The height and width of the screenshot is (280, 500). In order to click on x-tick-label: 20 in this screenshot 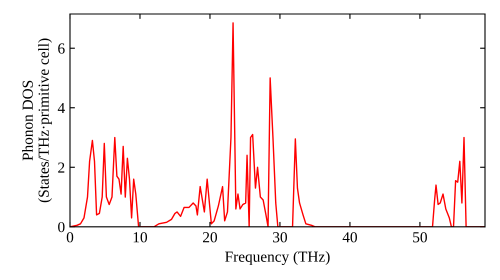, I will do `click(210, 237)`.